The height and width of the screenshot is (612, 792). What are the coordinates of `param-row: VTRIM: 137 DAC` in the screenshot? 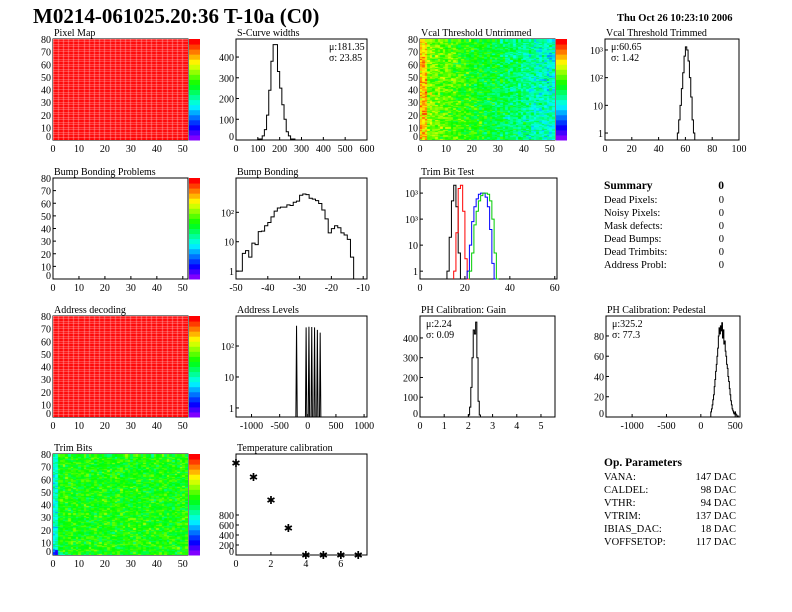 It's located at (670, 516).